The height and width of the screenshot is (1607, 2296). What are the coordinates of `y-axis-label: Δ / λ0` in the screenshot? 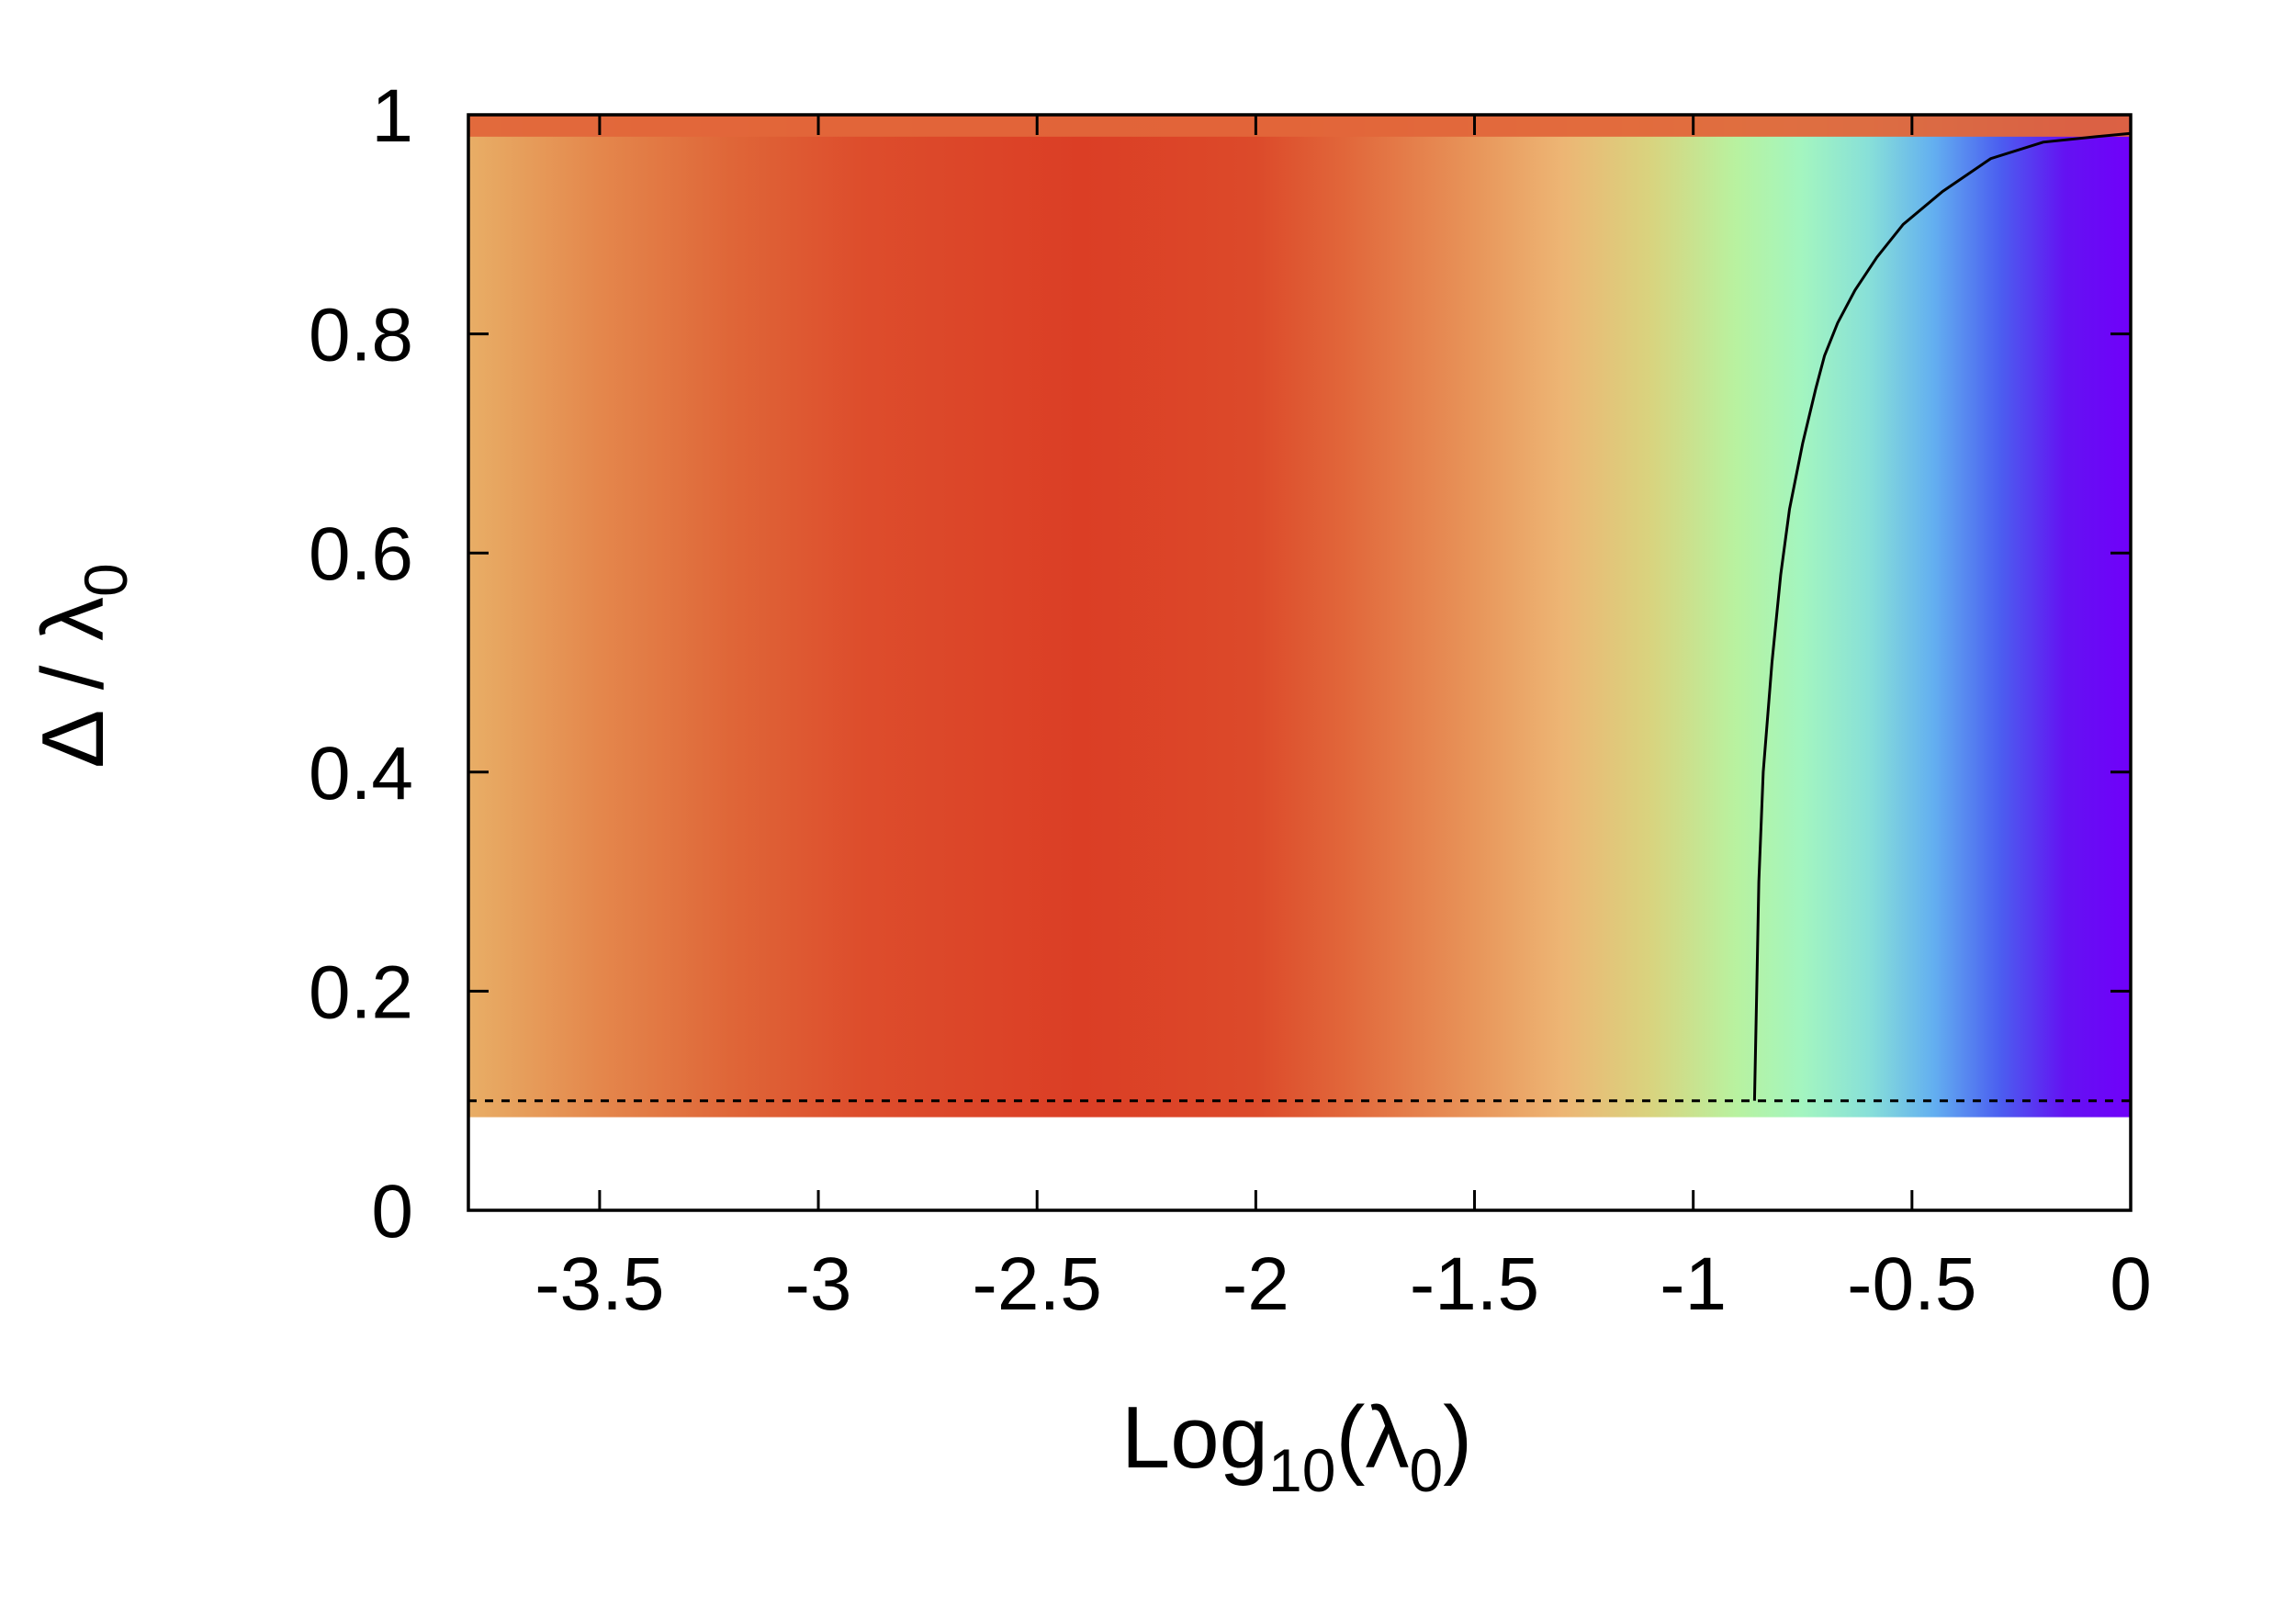 It's located at (82, 666).